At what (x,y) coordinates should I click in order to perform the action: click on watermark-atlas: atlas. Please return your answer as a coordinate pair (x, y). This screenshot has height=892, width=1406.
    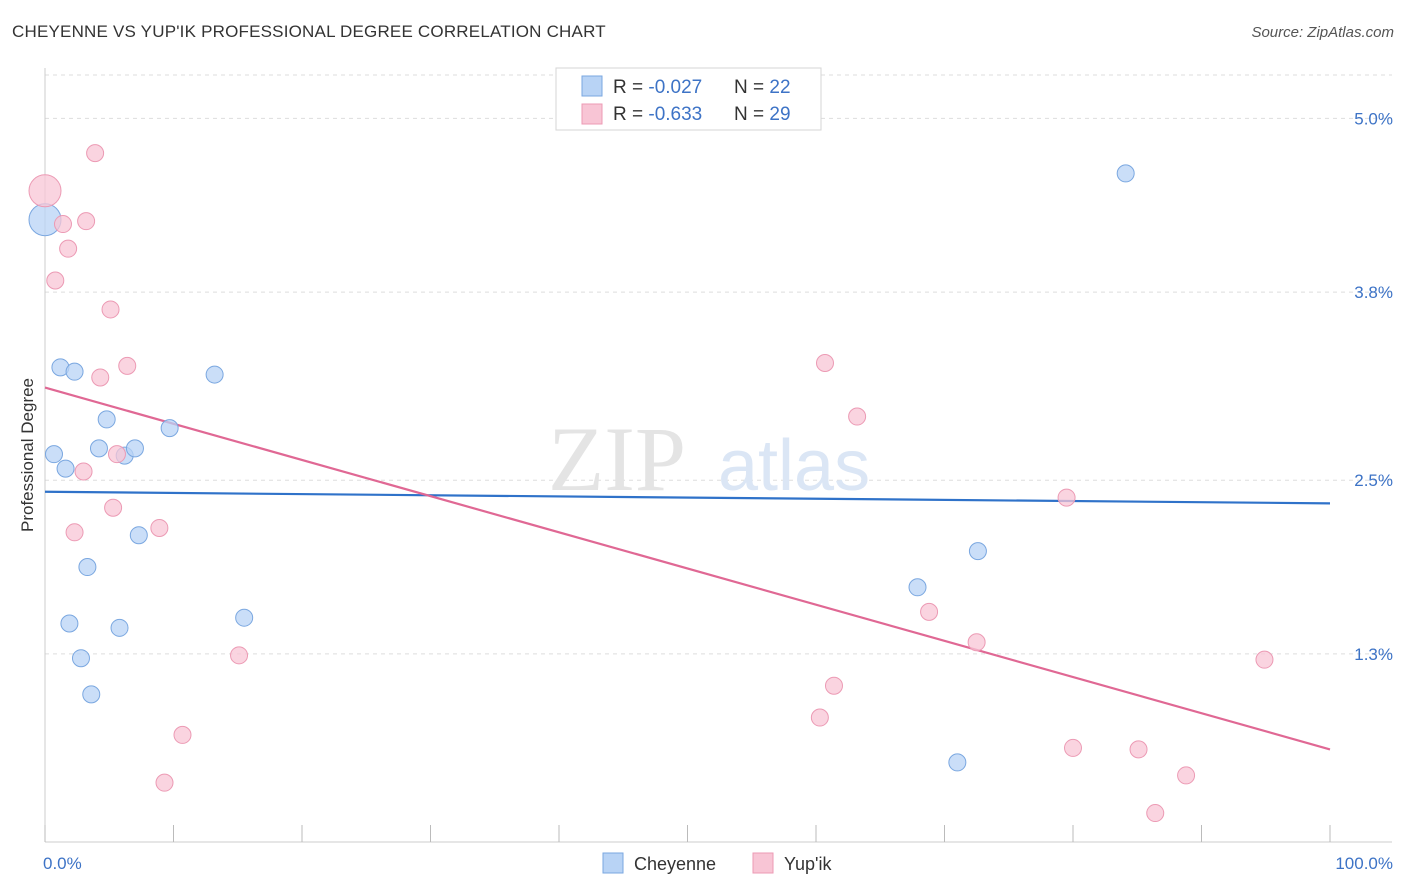
    Looking at the image, I should click on (794, 466).